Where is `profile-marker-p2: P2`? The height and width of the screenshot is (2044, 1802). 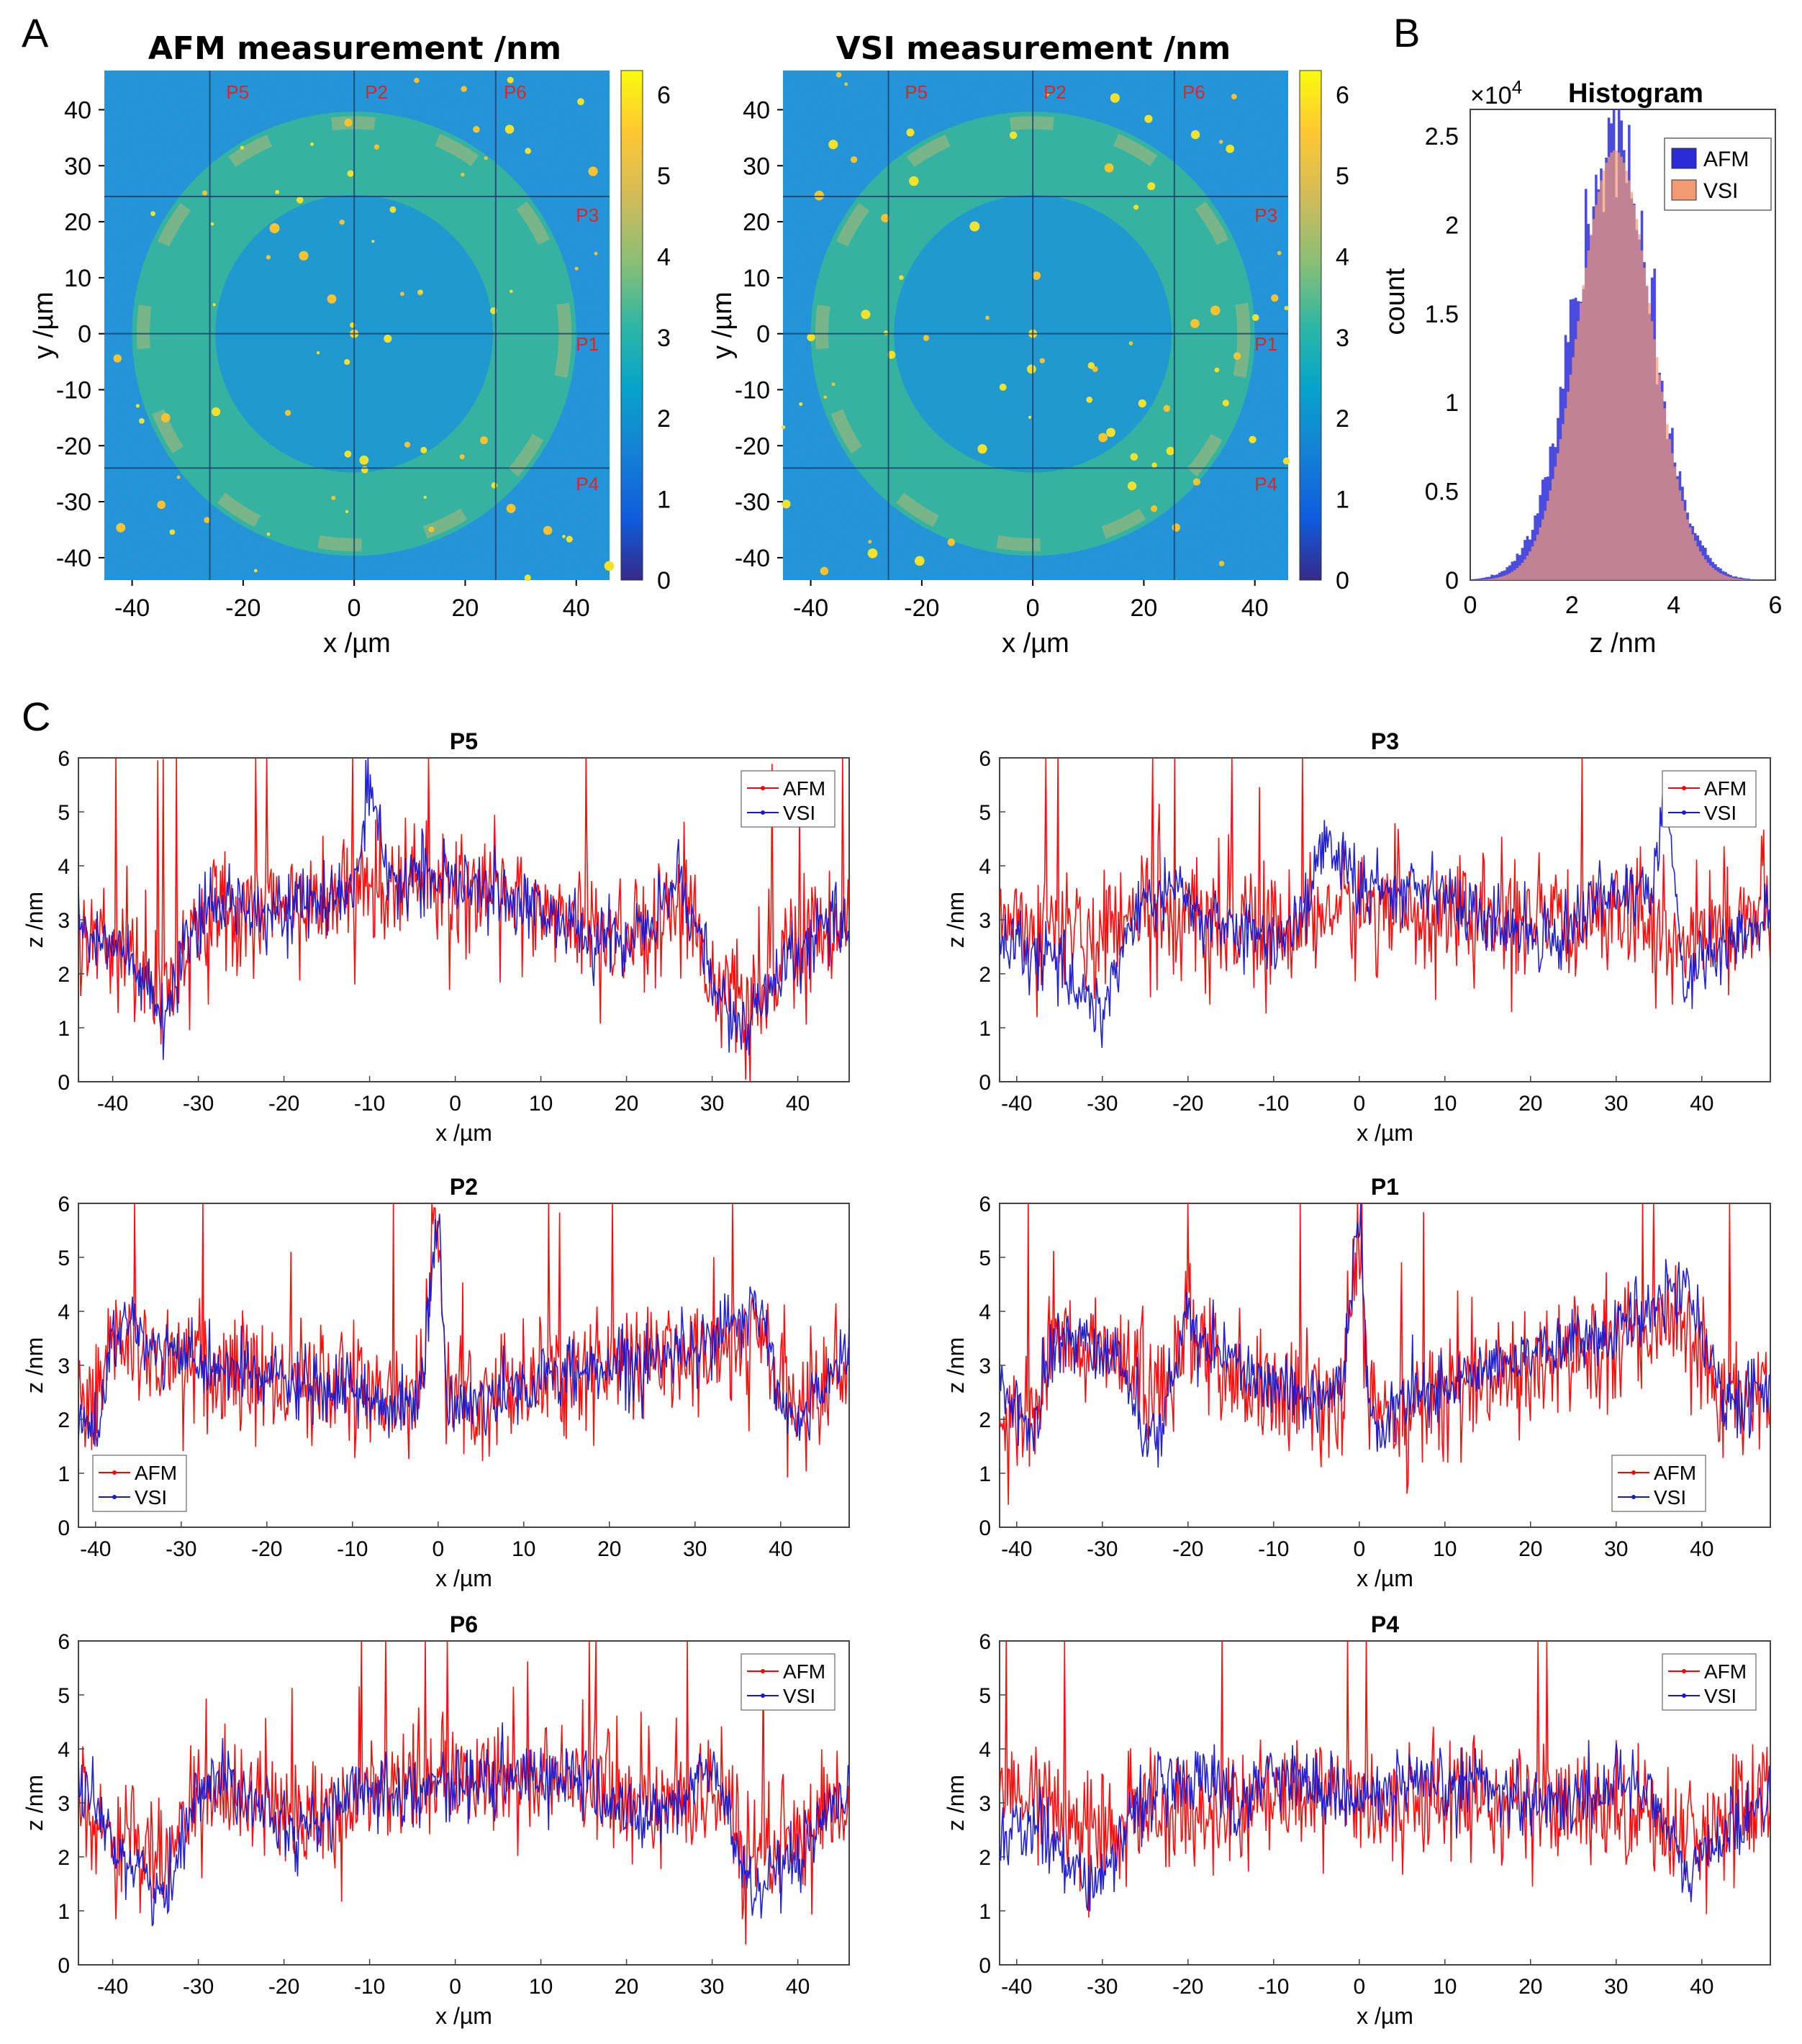
profile-marker-p2: P2 is located at coordinates (376, 92).